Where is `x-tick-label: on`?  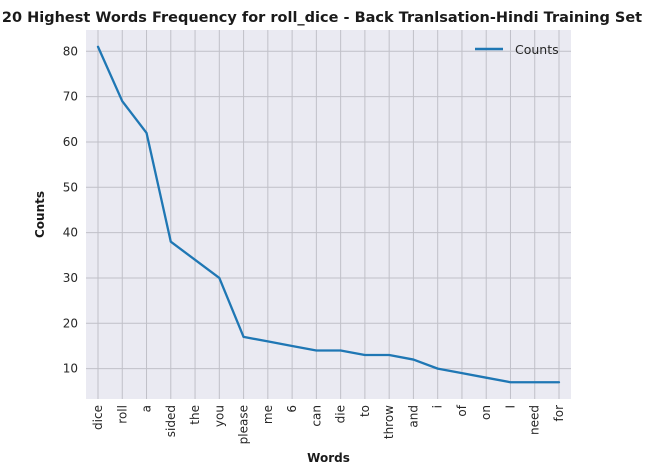 x-tick-label: on is located at coordinates (486, 412).